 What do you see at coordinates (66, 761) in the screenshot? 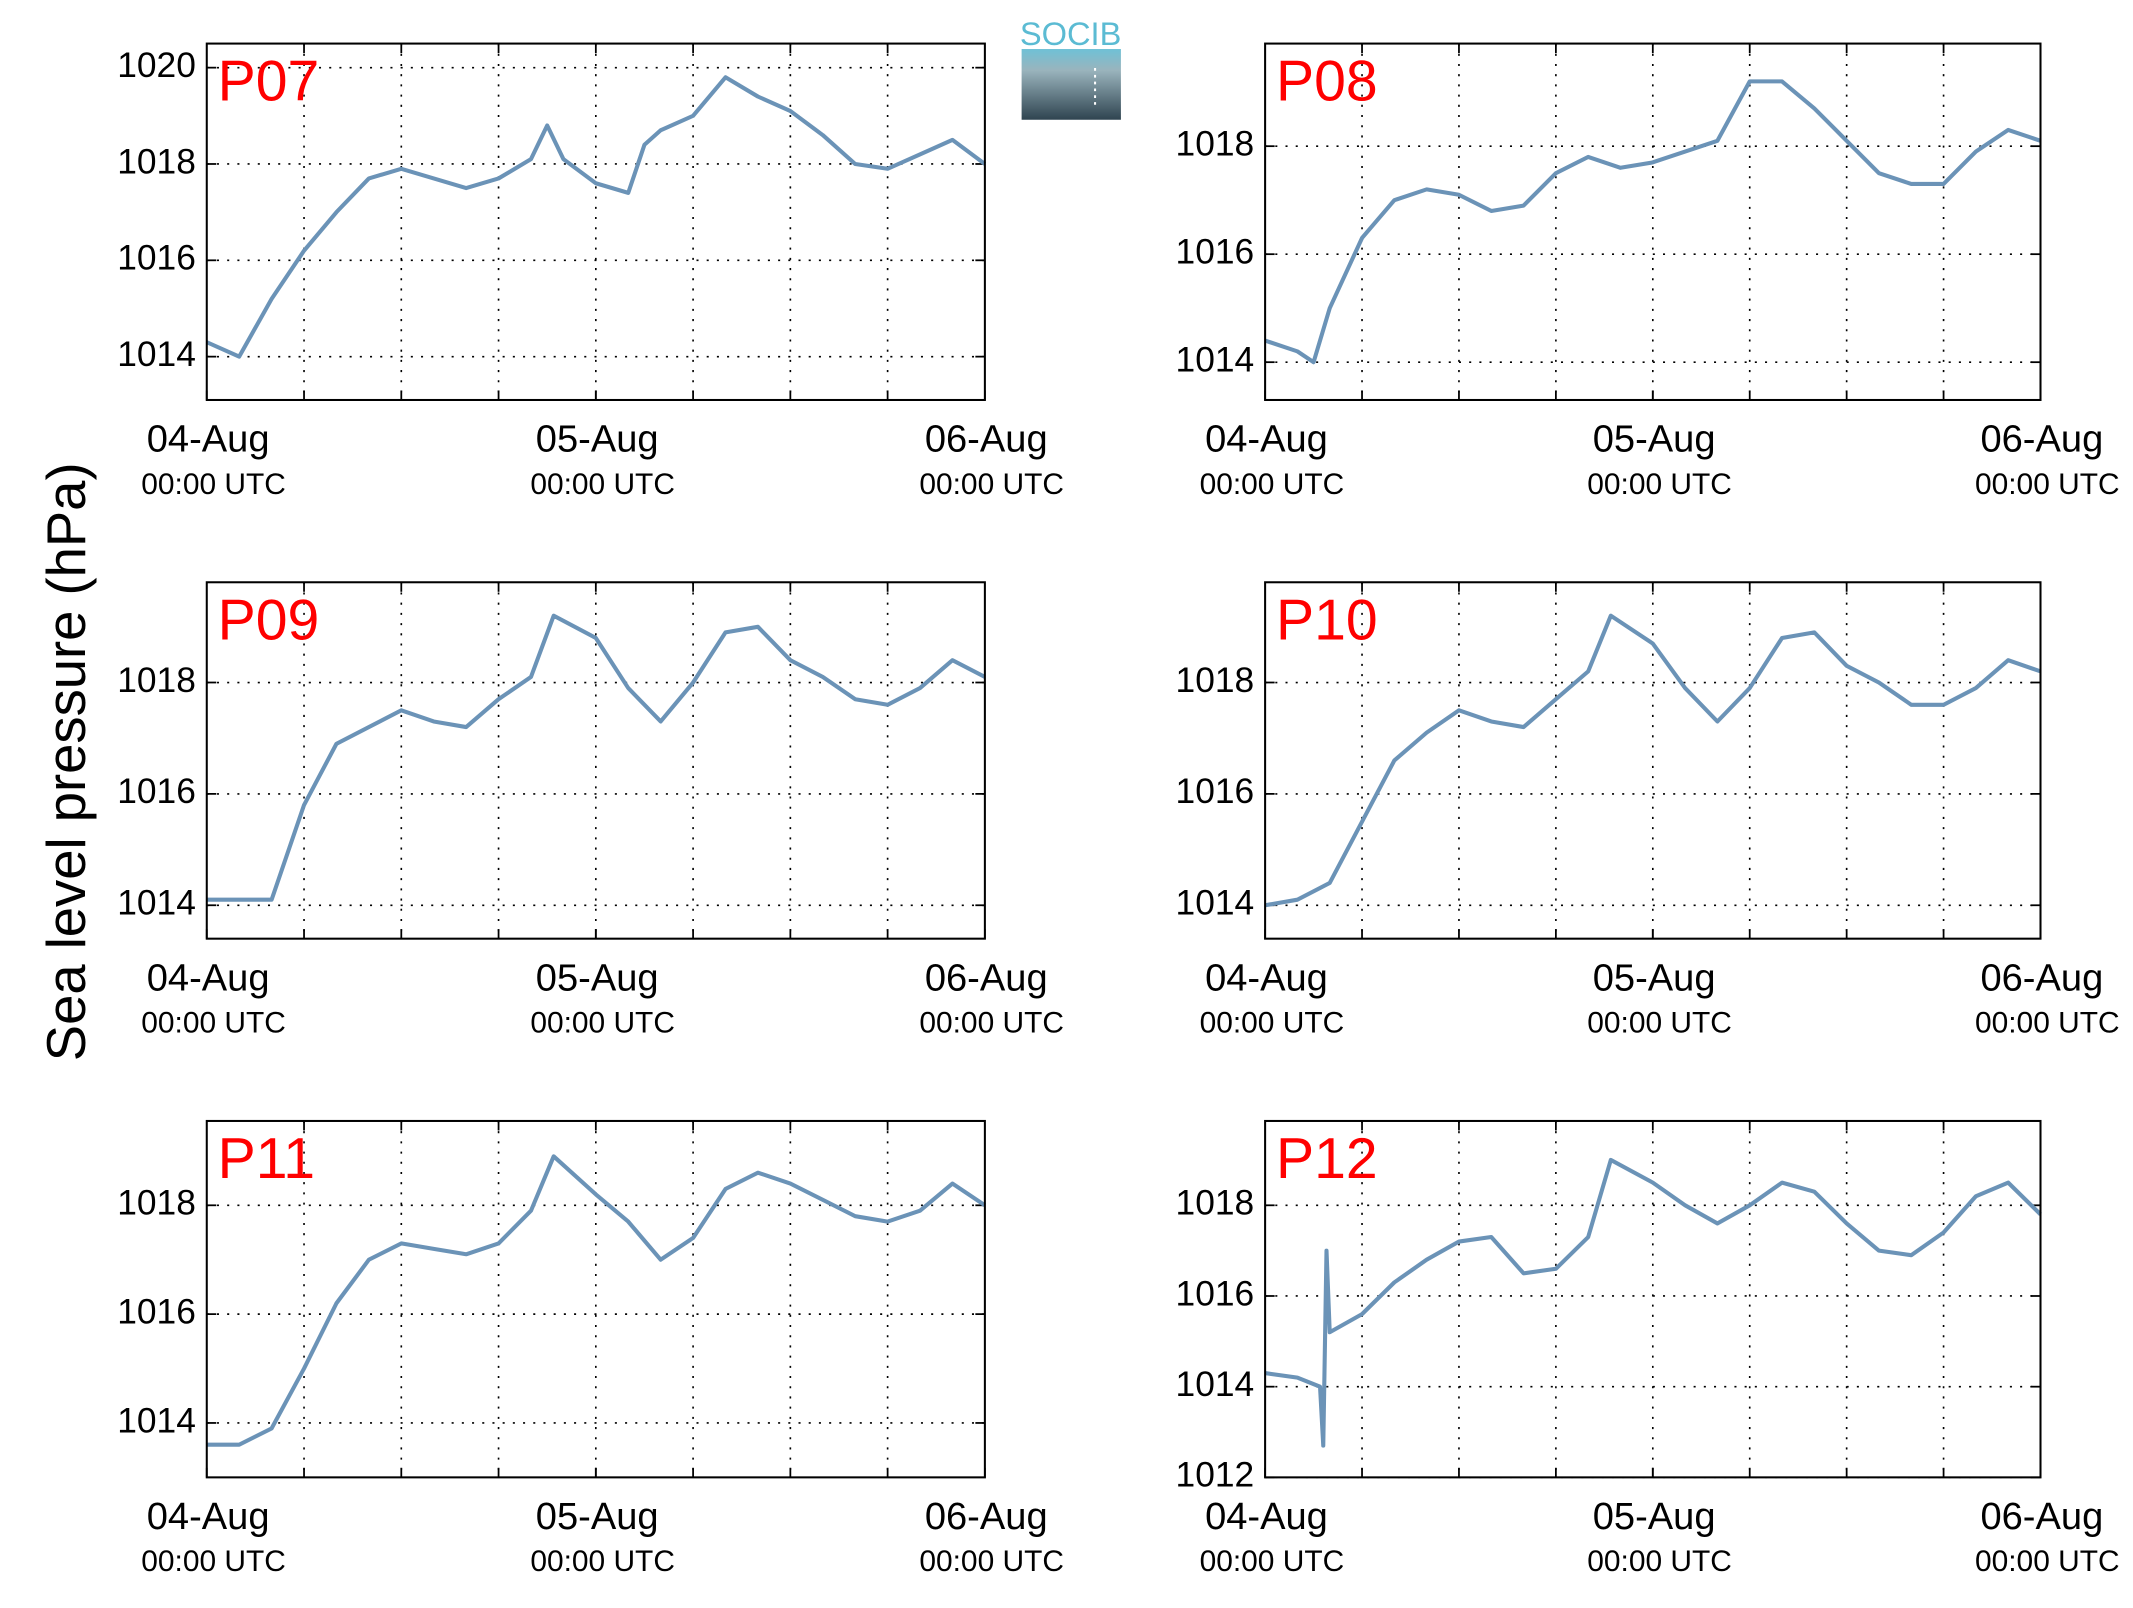
I see `y-axis-label: Sea level pressure (hPa)` at bounding box center [66, 761].